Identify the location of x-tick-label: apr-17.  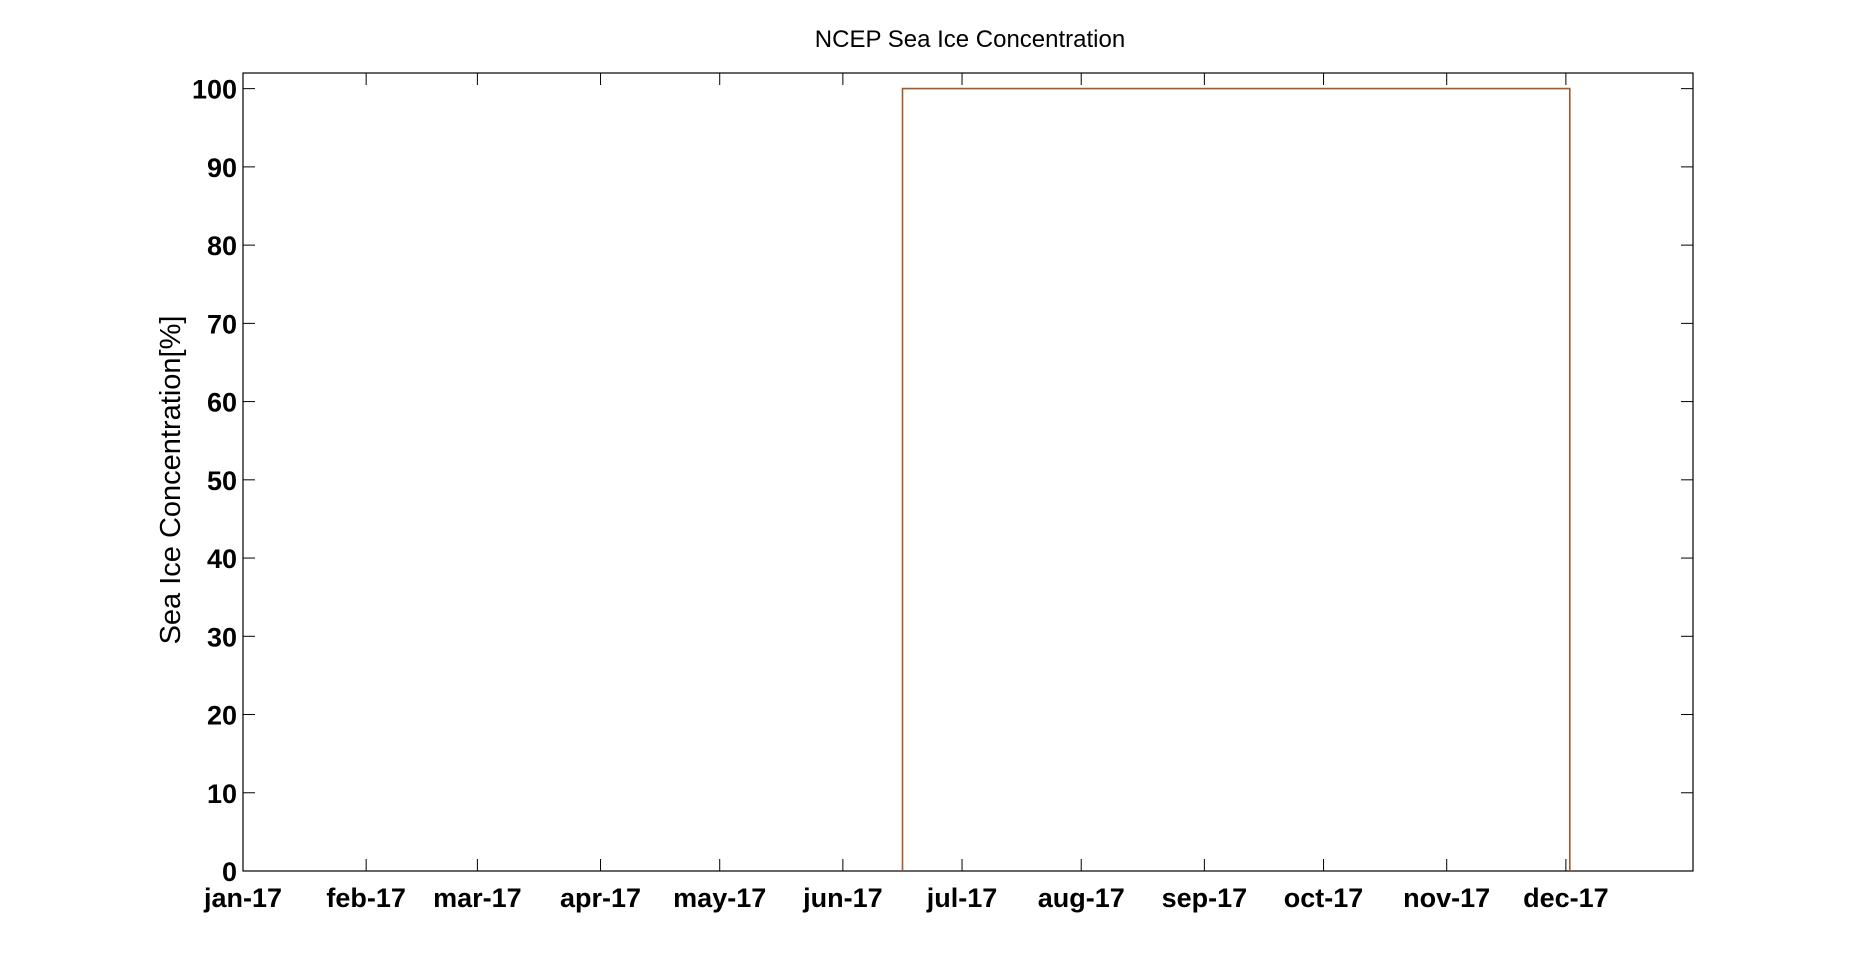
(600, 898).